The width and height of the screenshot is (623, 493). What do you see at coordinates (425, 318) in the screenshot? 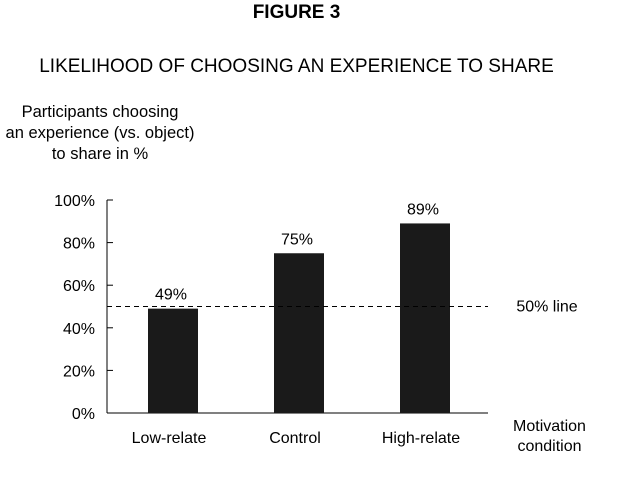
I see `bar-high-relate` at bounding box center [425, 318].